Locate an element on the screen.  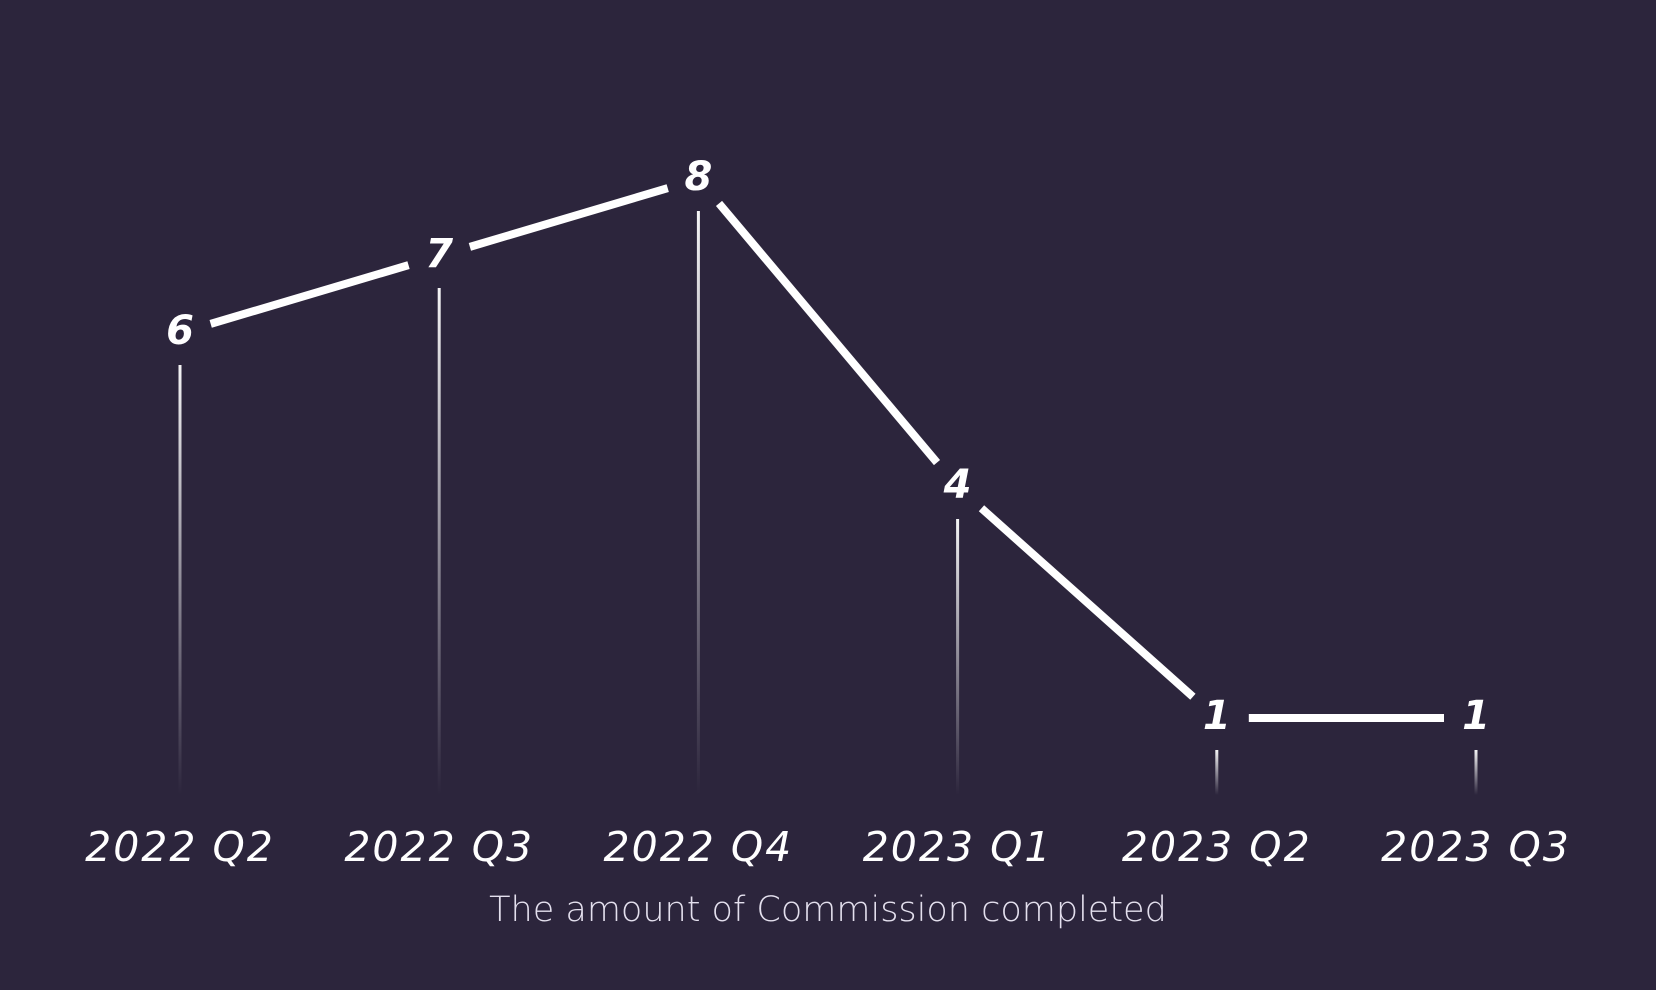
data-label-2023-q3: 1 is located at coordinates (1476, 716).